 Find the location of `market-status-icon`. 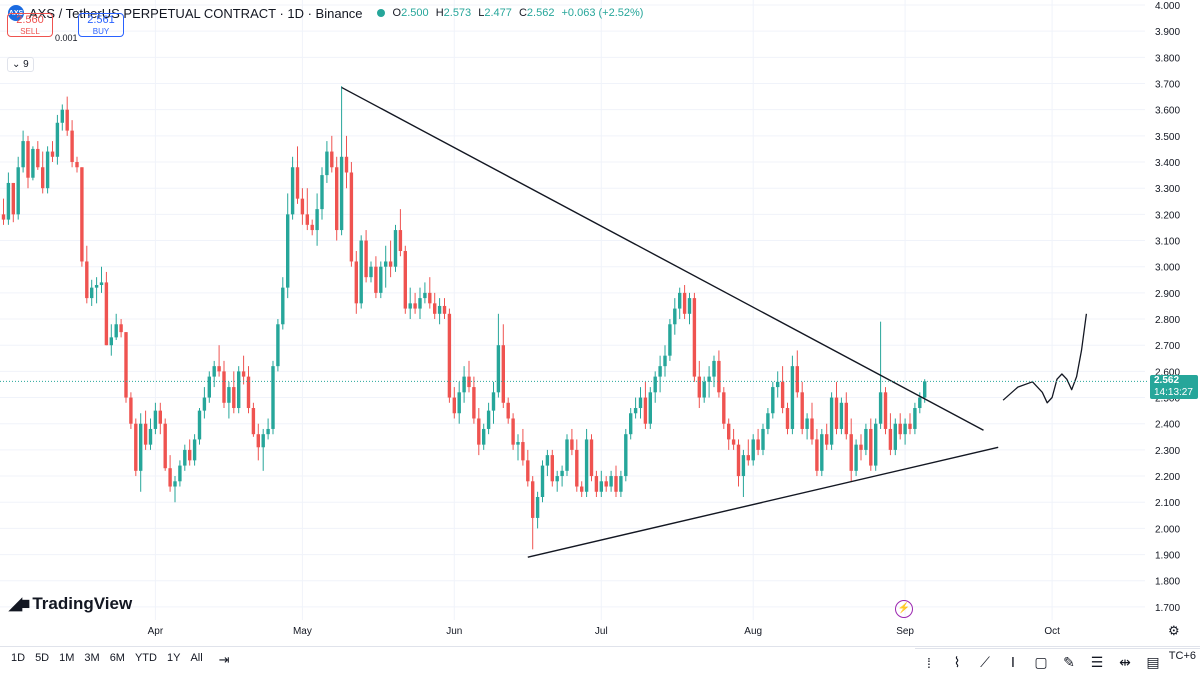

market-status-icon is located at coordinates (380, 13).